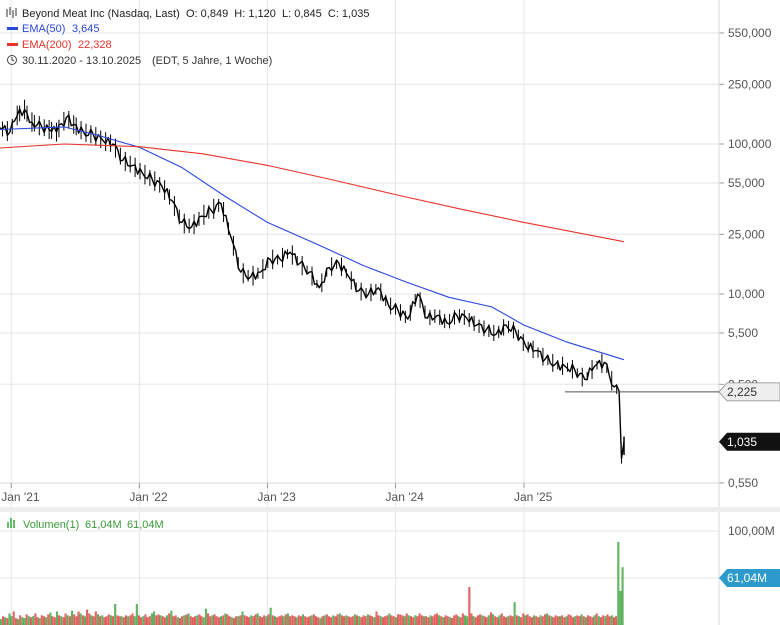  What do you see at coordinates (743, 483) in the screenshot?
I see `price-tick-label: 0,550` at bounding box center [743, 483].